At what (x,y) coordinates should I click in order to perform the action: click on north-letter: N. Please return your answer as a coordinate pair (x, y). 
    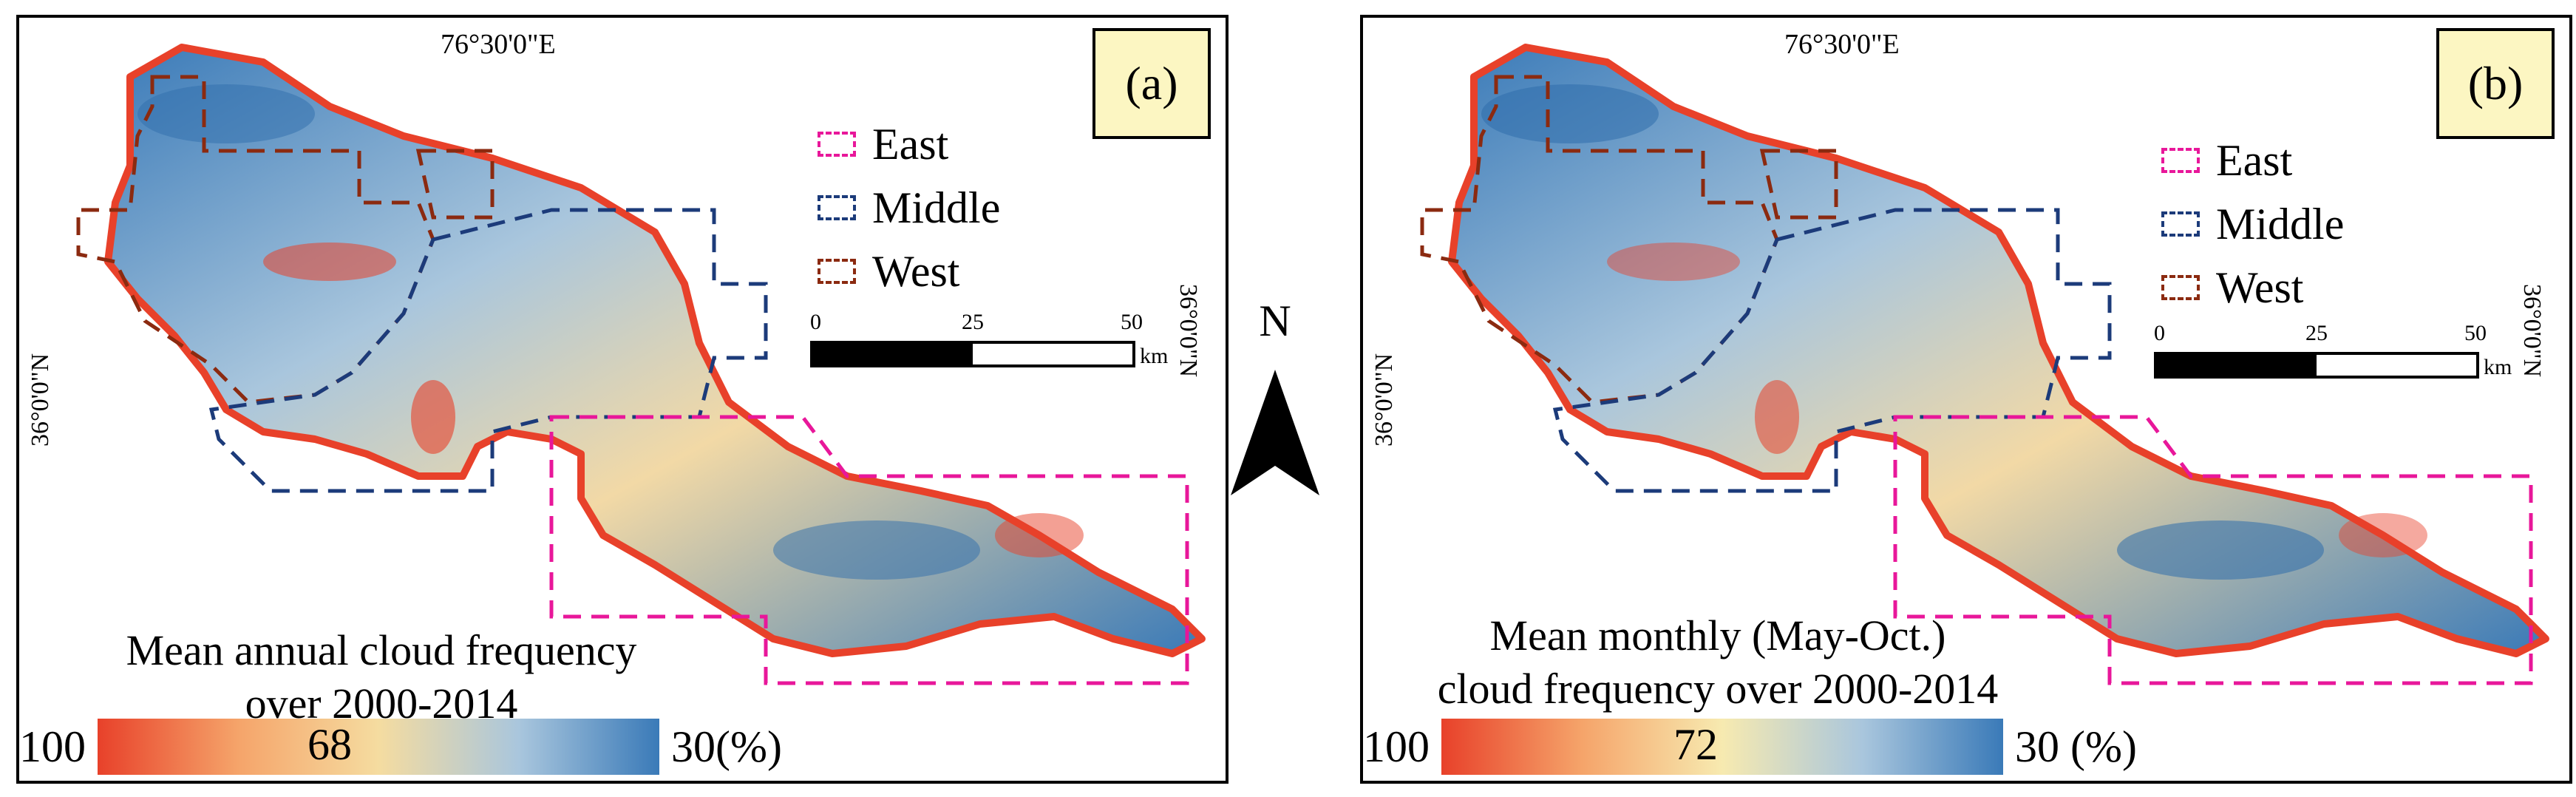
    Looking at the image, I should click on (1275, 320).